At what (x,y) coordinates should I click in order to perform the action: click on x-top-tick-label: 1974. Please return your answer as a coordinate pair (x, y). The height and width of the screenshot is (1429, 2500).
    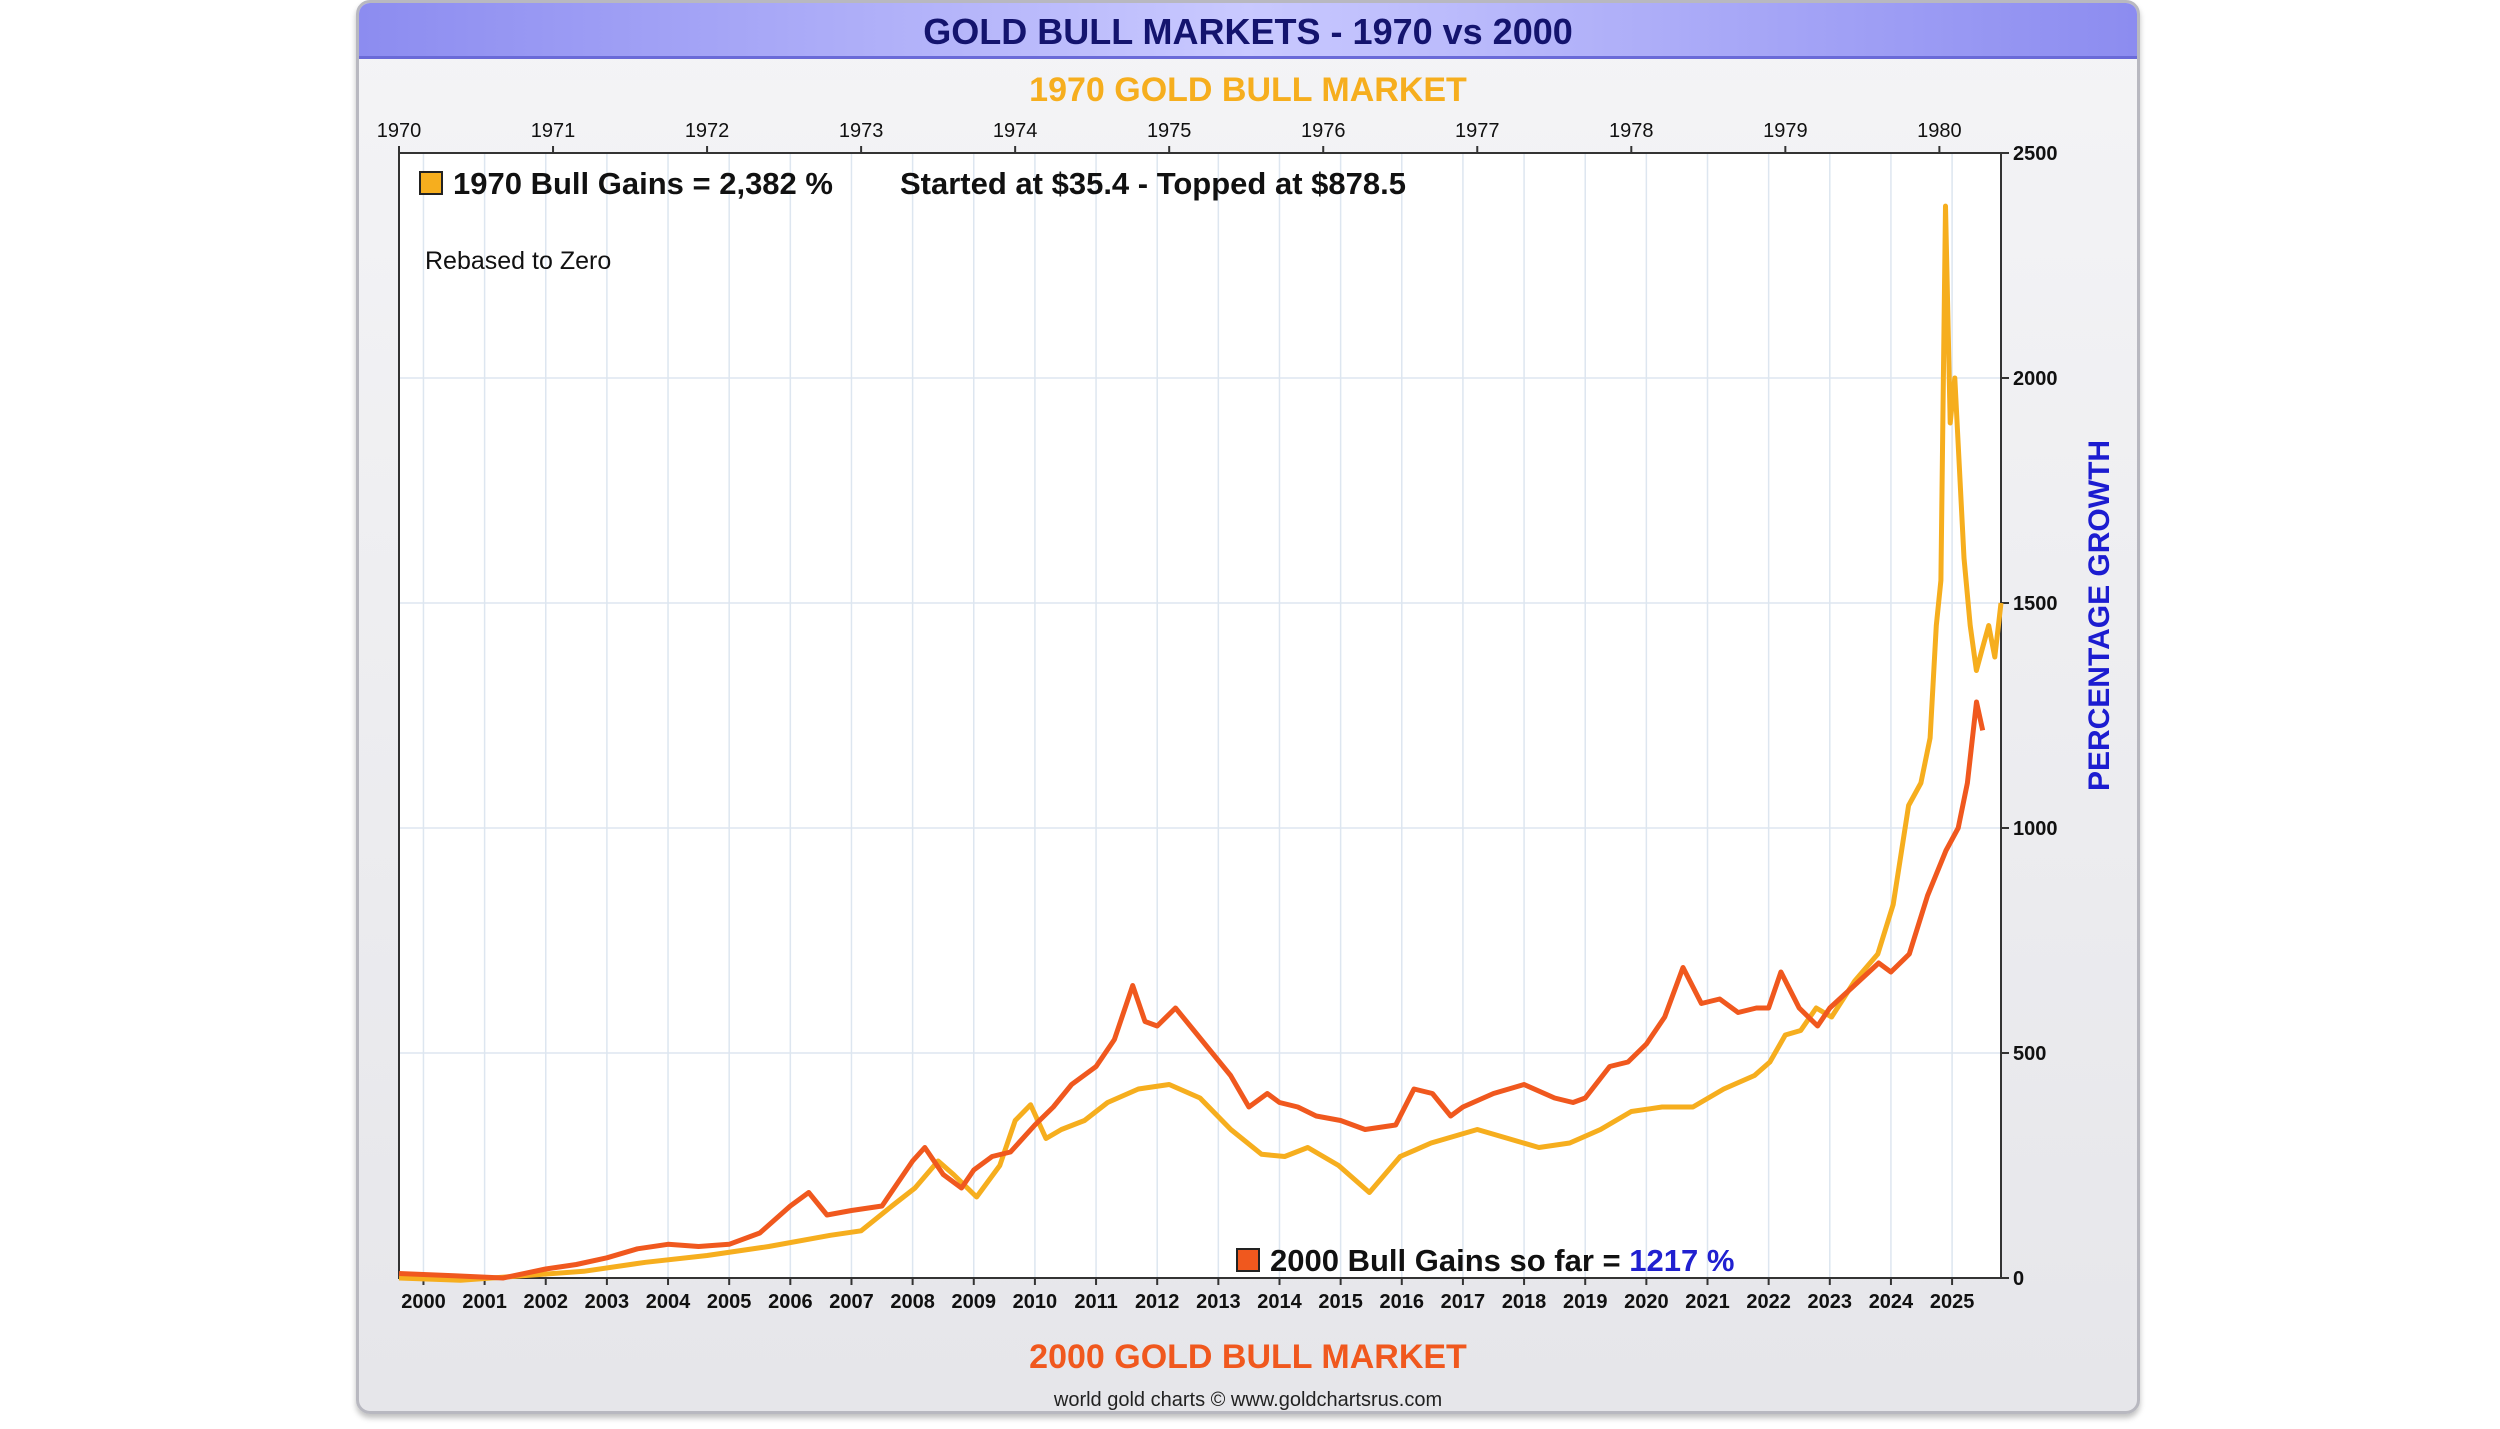
    Looking at the image, I should click on (1015, 131).